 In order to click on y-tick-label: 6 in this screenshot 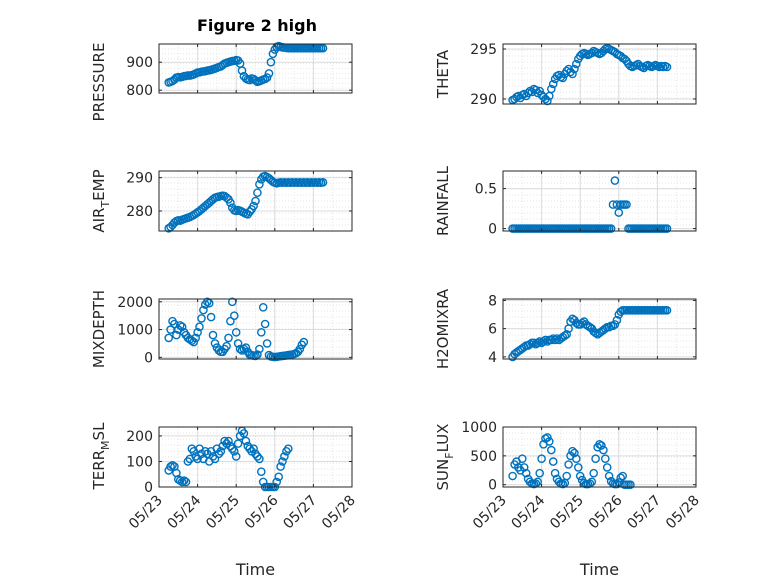, I will do `click(492, 330)`.